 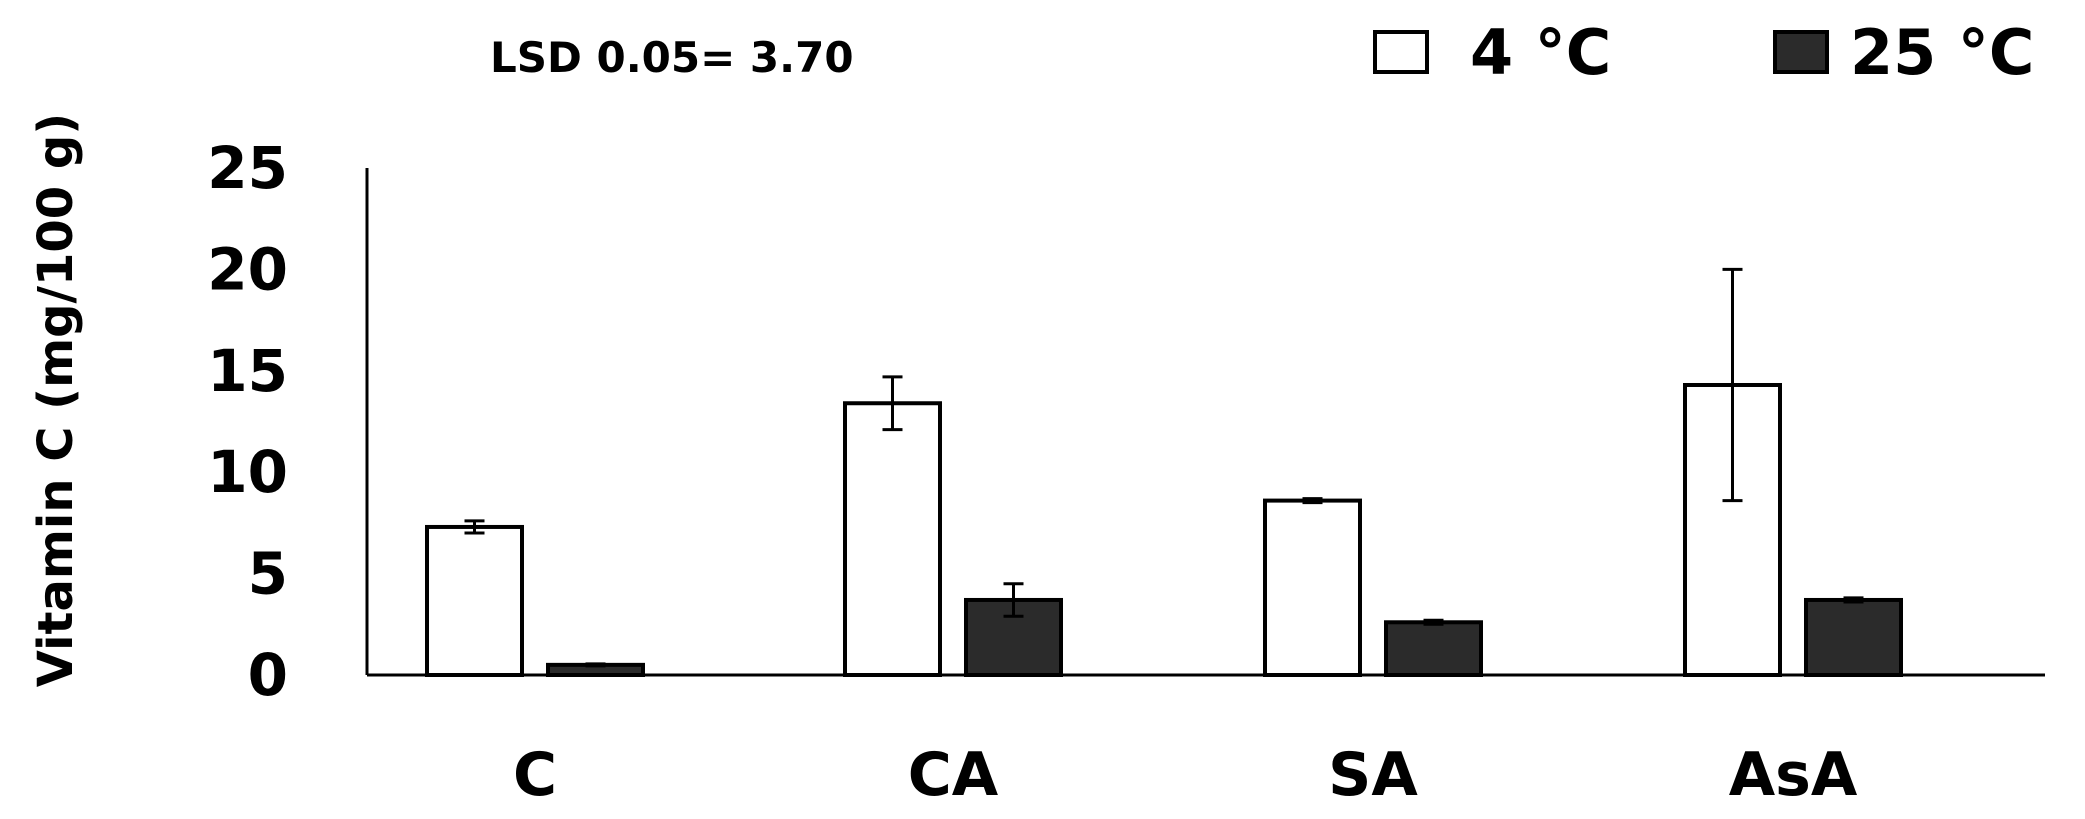 What do you see at coordinates (672, 57) in the screenshot?
I see `lsd-annotation: LSD 0.05= 3.70` at bounding box center [672, 57].